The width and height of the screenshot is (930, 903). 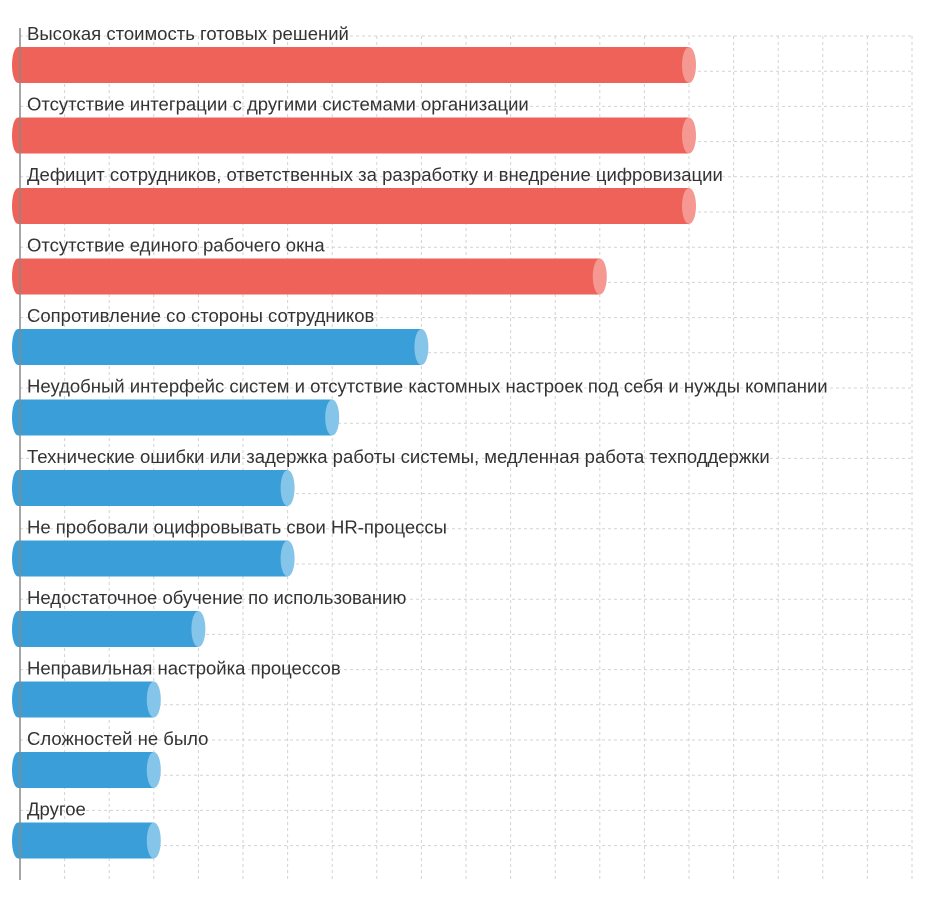 I want to click on category-label: Отсутствие единого рабочего окна, so click(x=176, y=245).